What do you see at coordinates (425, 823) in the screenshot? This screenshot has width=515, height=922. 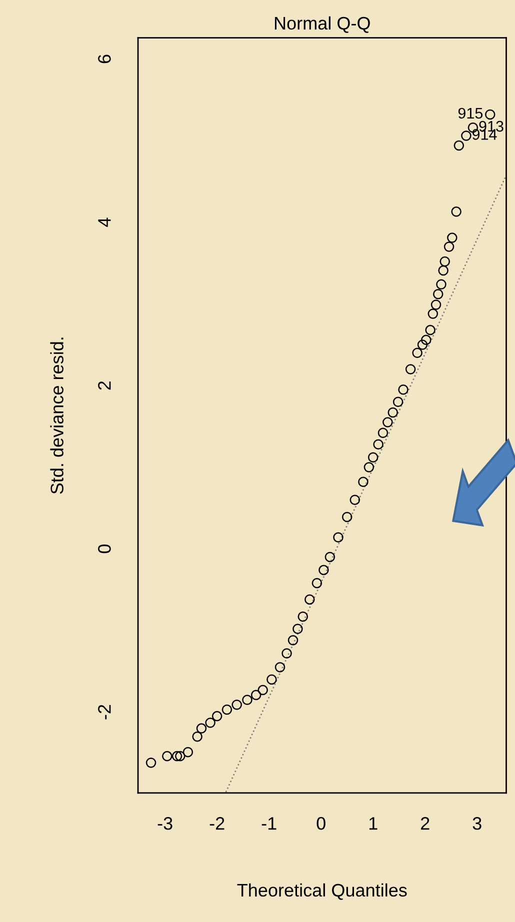 I see `x-tick-label: 2` at bounding box center [425, 823].